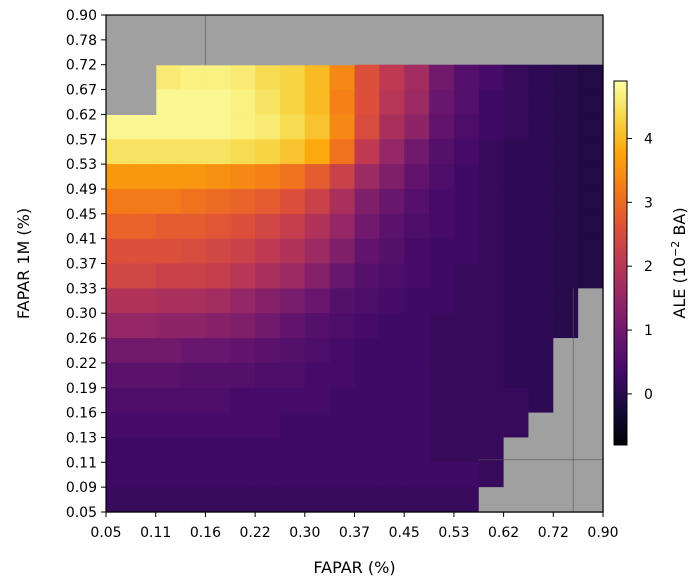 The image size is (689, 579). Describe the element at coordinates (404, 533) in the screenshot. I see `x-tick-label: 0.45` at that location.